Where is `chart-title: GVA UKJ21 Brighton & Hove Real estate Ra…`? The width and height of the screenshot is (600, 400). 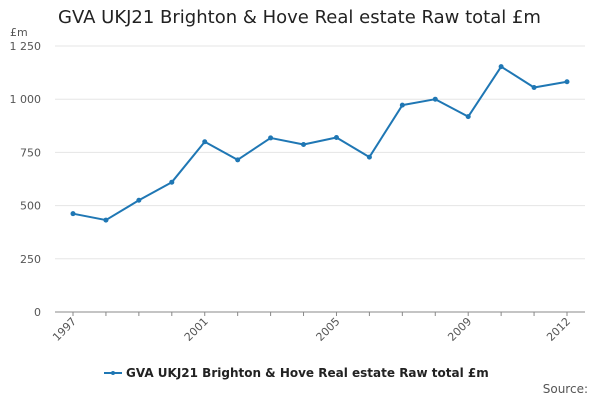
chart-title: GVA UKJ21 Brighton & Hove Real estate Ra… is located at coordinates (299, 17).